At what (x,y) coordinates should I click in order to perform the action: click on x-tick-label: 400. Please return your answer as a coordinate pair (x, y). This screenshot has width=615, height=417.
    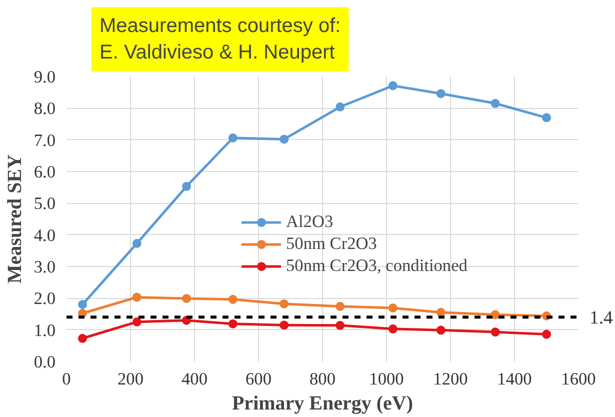
    Looking at the image, I should click on (195, 379).